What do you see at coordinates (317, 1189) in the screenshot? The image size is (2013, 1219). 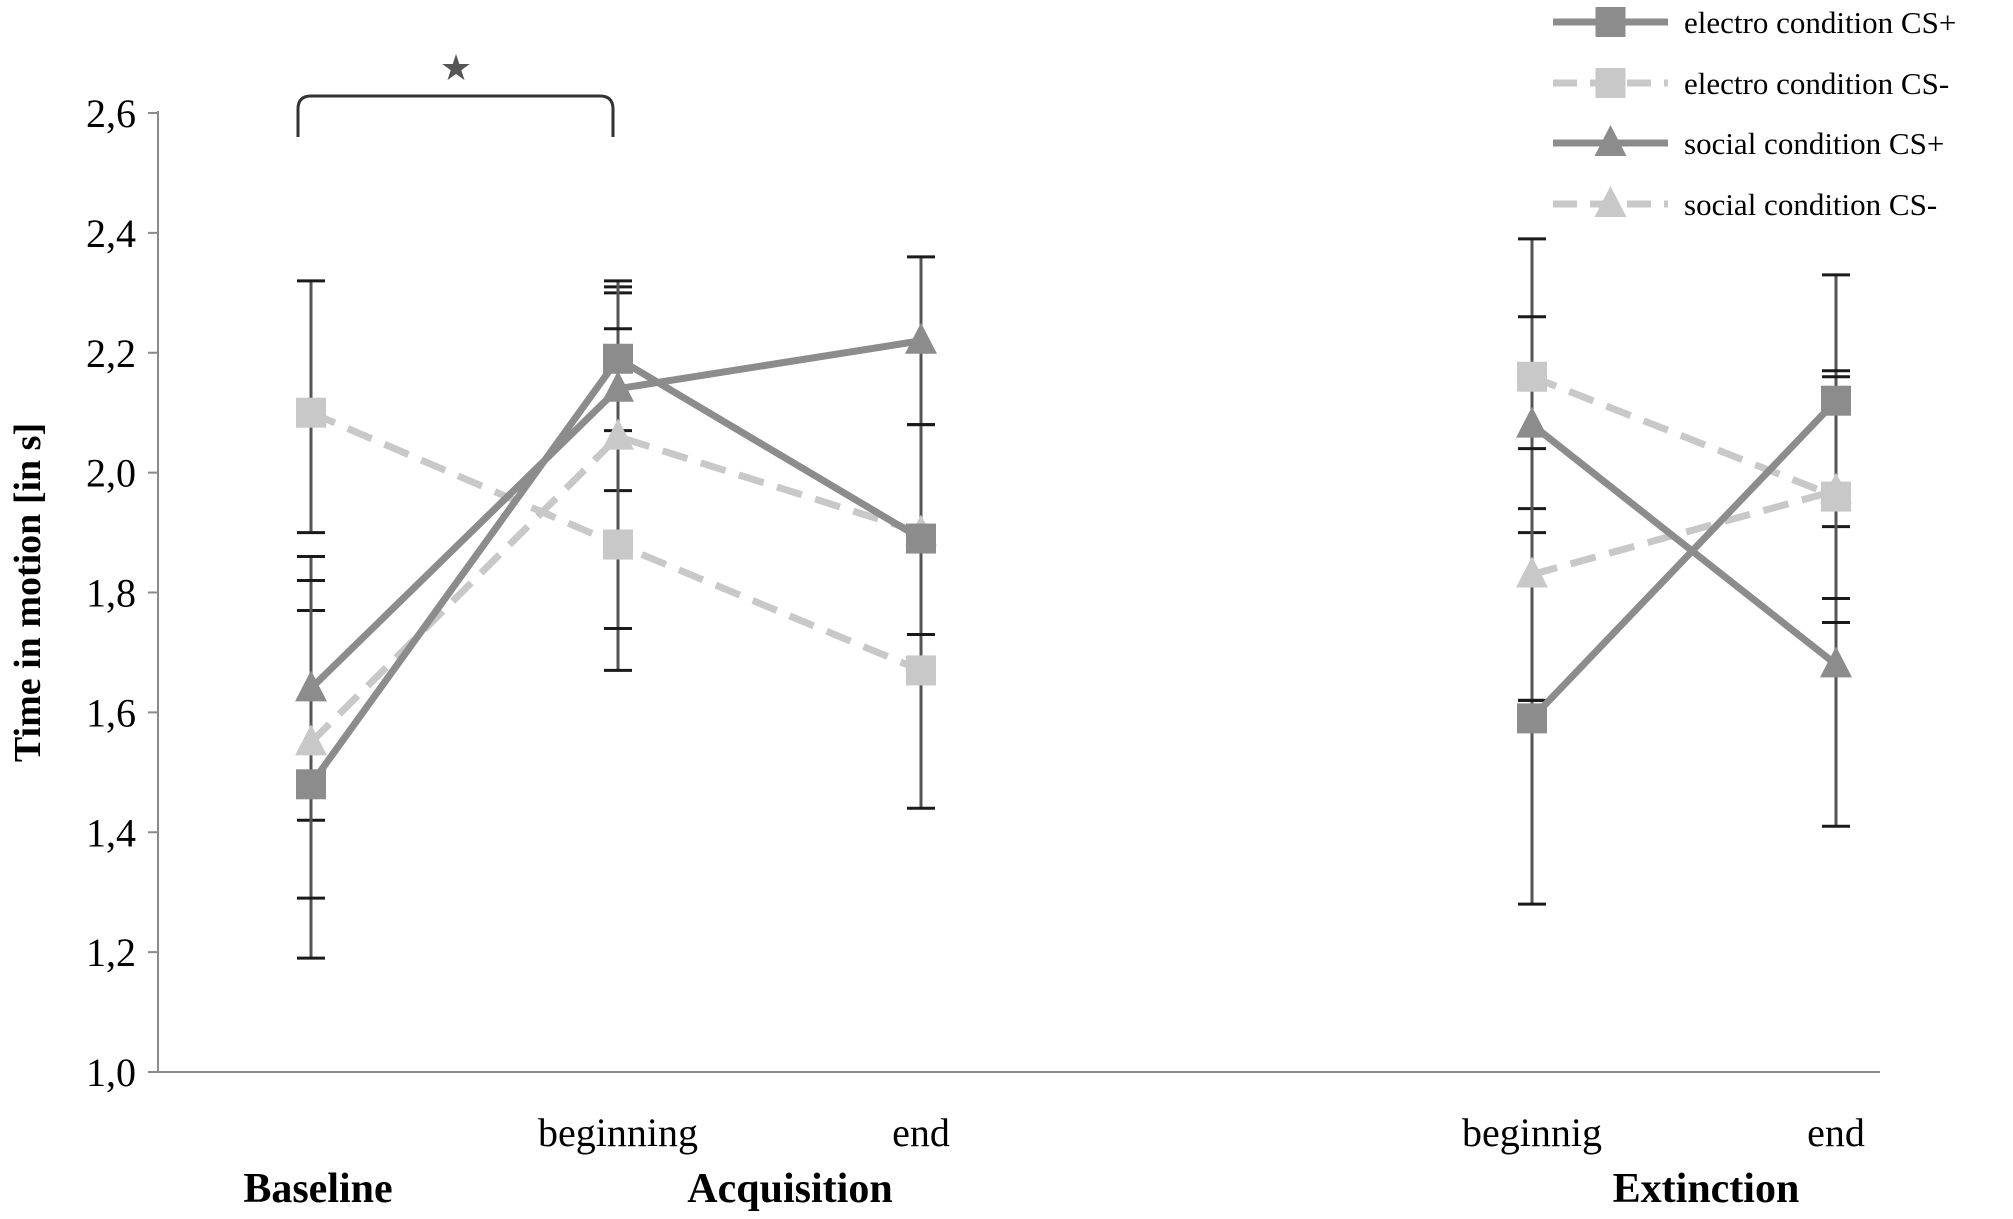 I see `group-label: Baseline` at bounding box center [317, 1189].